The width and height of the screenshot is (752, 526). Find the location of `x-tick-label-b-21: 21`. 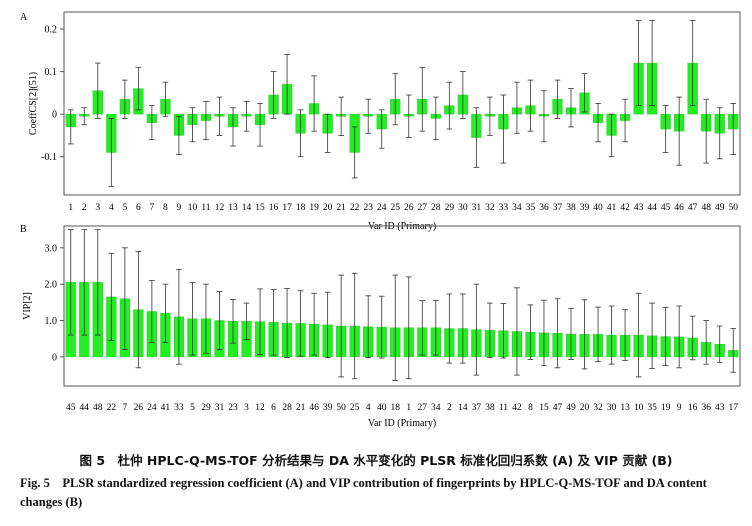

x-tick-label-b-21: 21 is located at coordinates (301, 408).